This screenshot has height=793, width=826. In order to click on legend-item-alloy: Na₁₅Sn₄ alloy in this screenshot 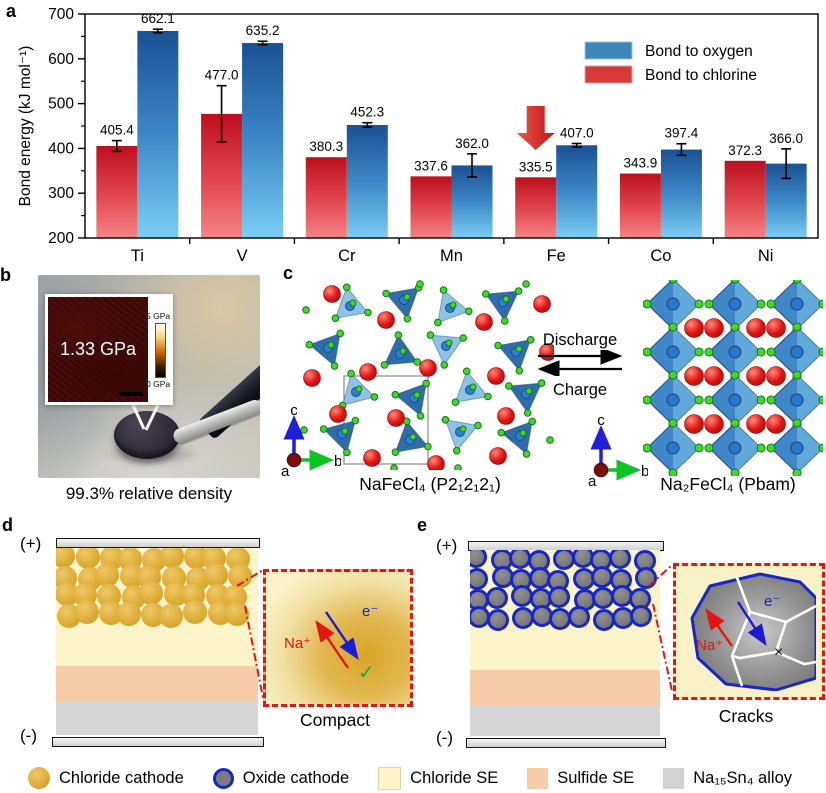, I will do `click(727, 778)`.